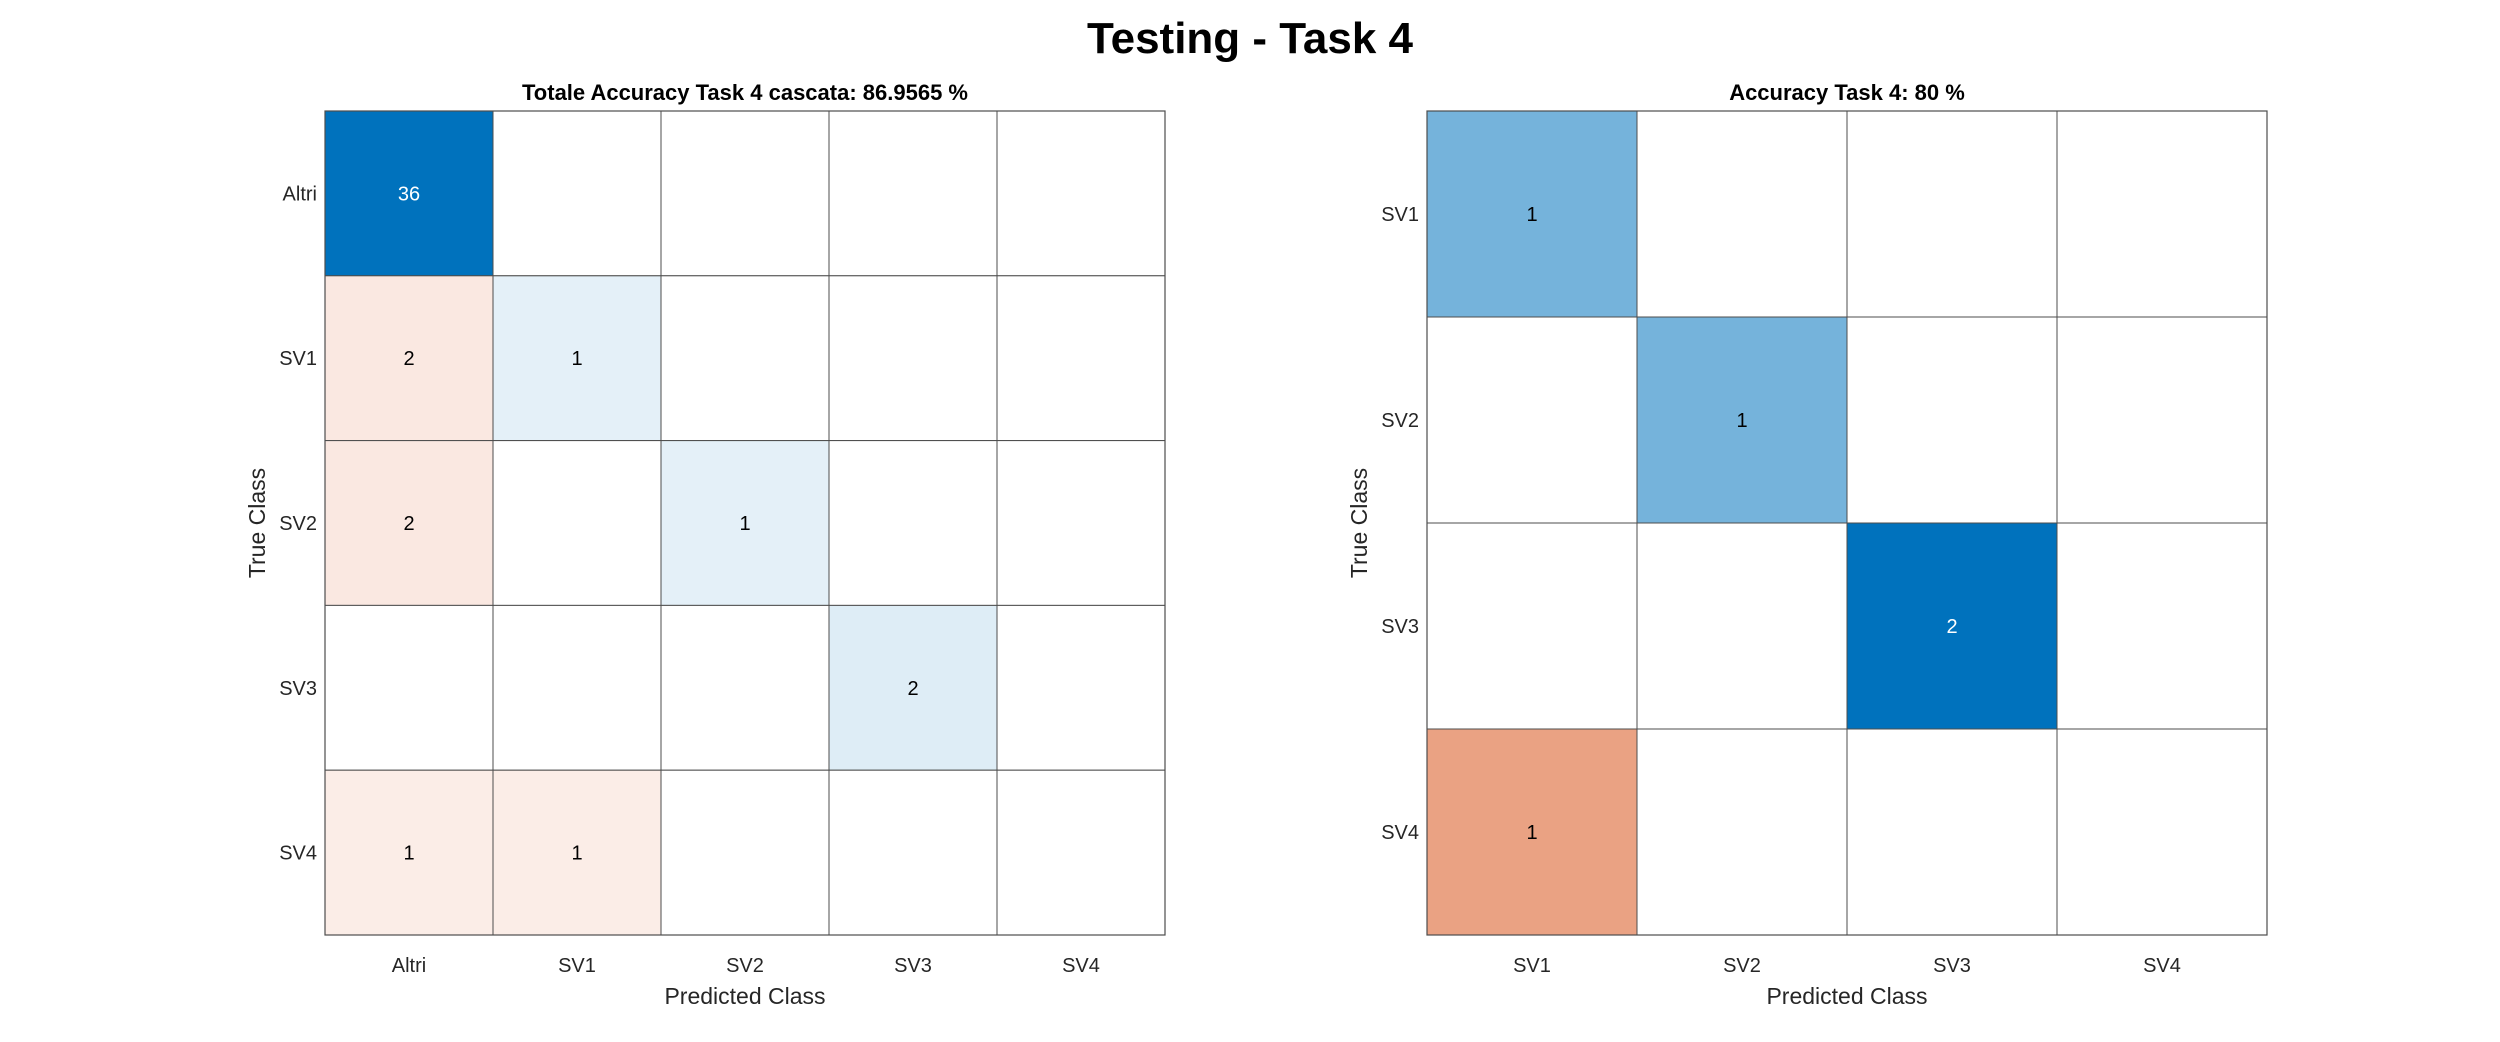  I want to click on right-col-label-3: SV4, so click(2162, 966).